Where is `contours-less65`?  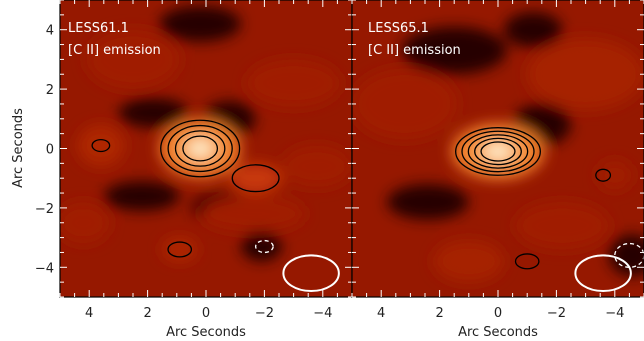 contours-less65 is located at coordinates (549, 210).